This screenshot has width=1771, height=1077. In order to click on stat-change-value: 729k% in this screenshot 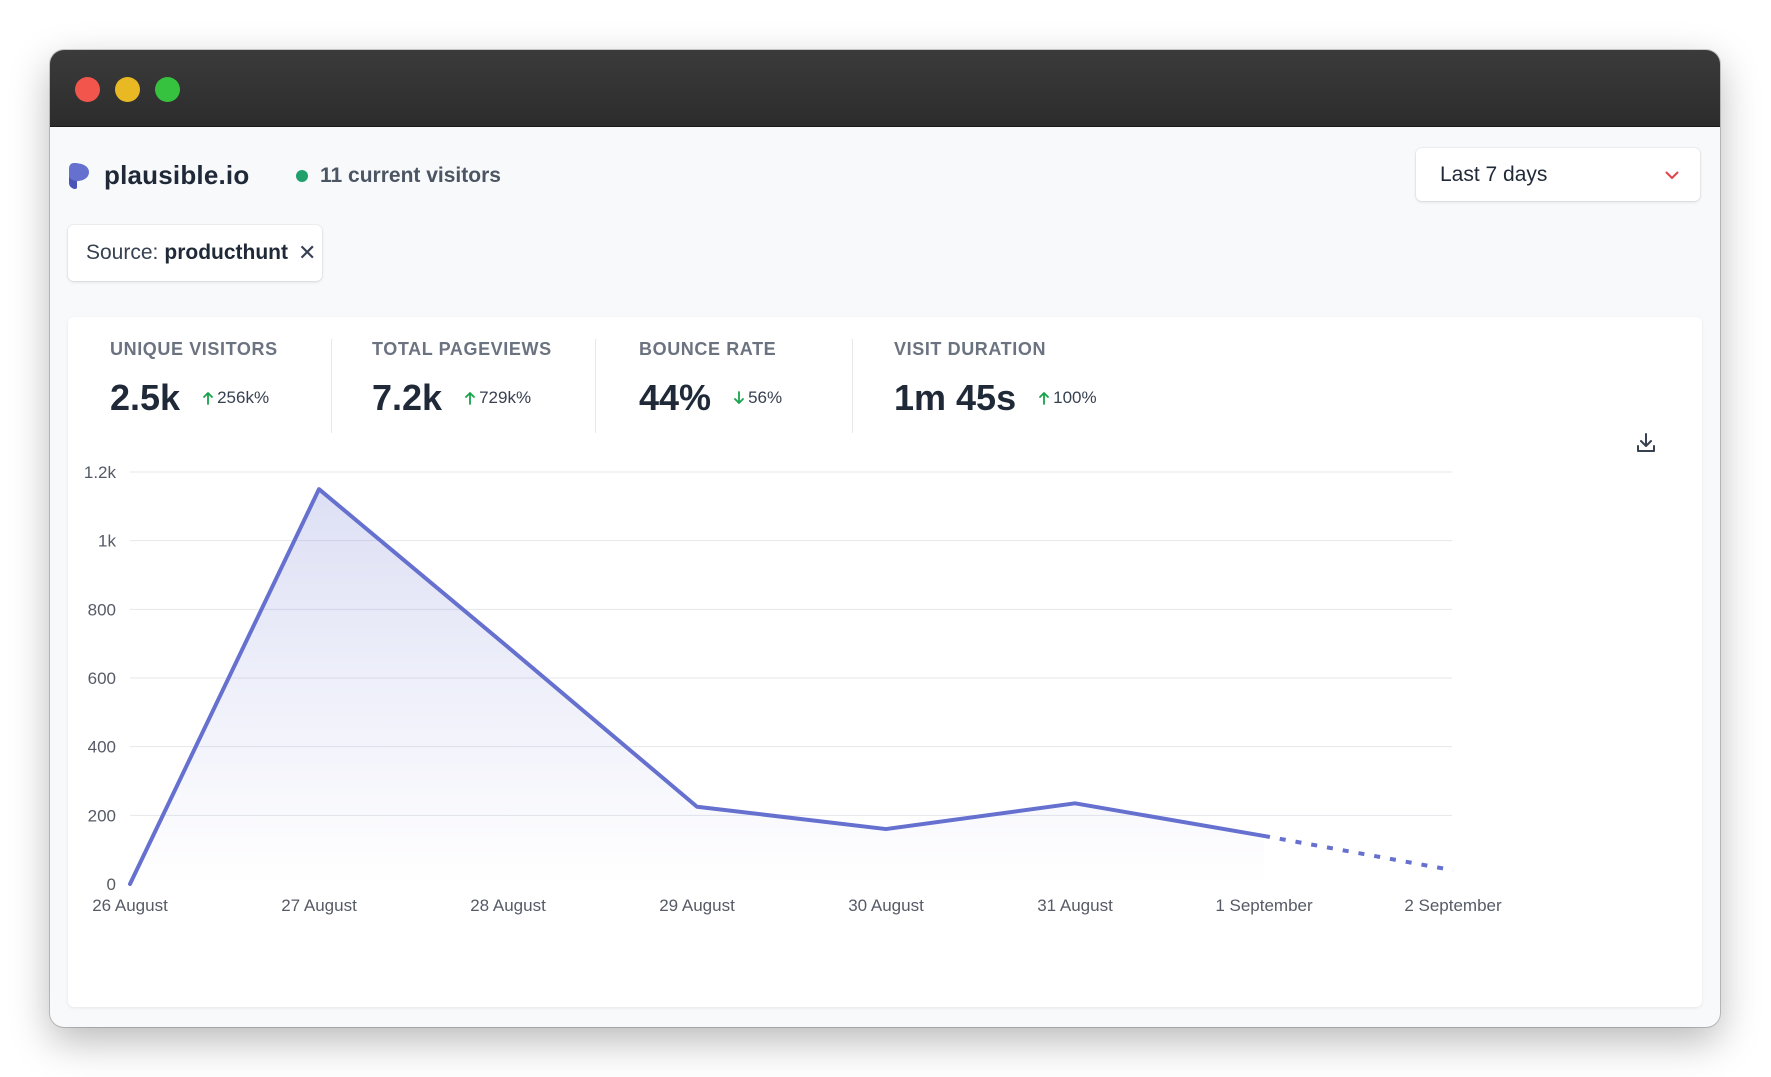, I will do `click(505, 397)`.